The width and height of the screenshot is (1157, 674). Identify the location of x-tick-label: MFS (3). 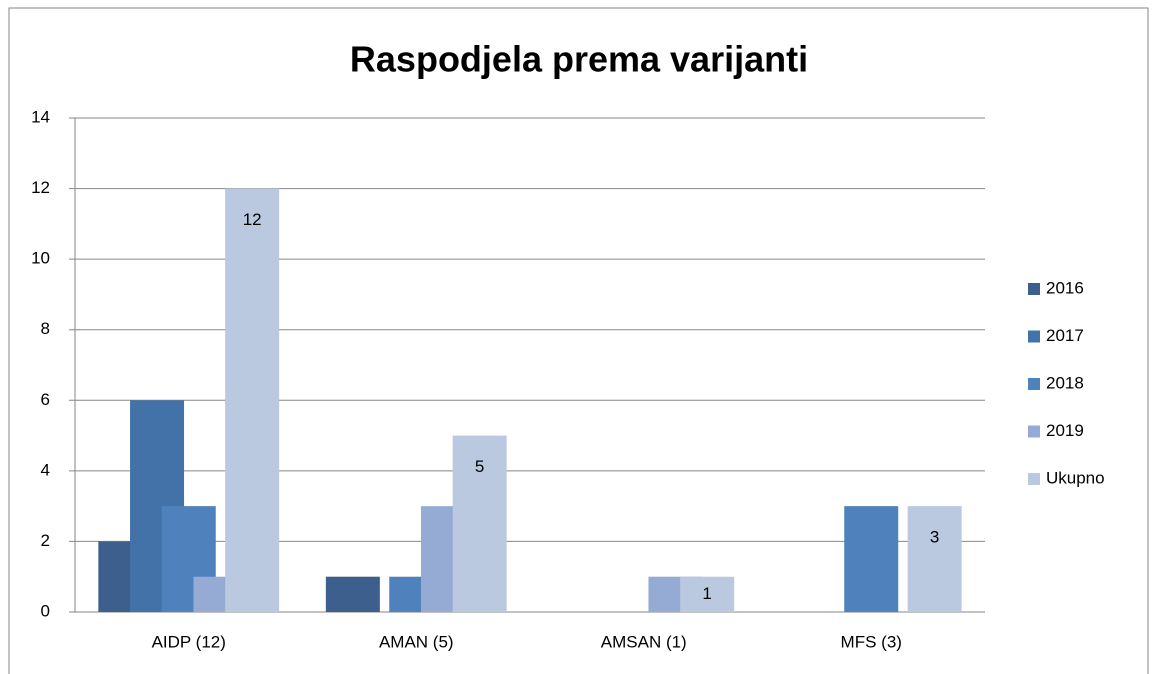
(871, 641).